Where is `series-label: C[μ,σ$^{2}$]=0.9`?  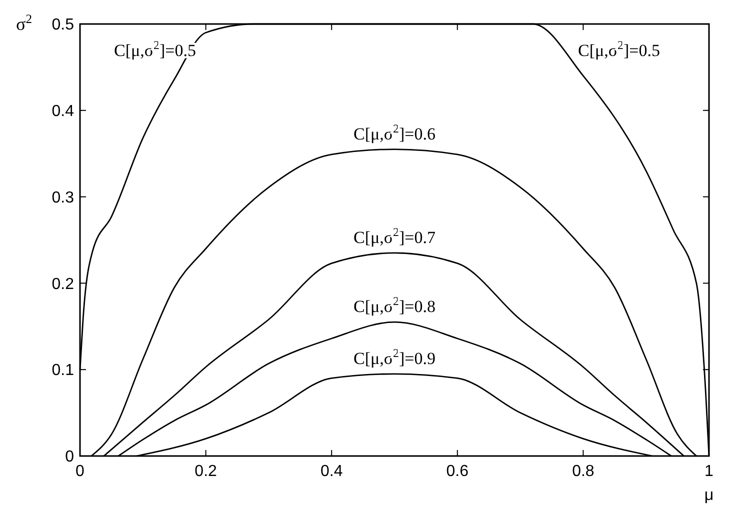 series-label: C[μ,σ$^{2}$]=0.9 is located at coordinates (395, 357).